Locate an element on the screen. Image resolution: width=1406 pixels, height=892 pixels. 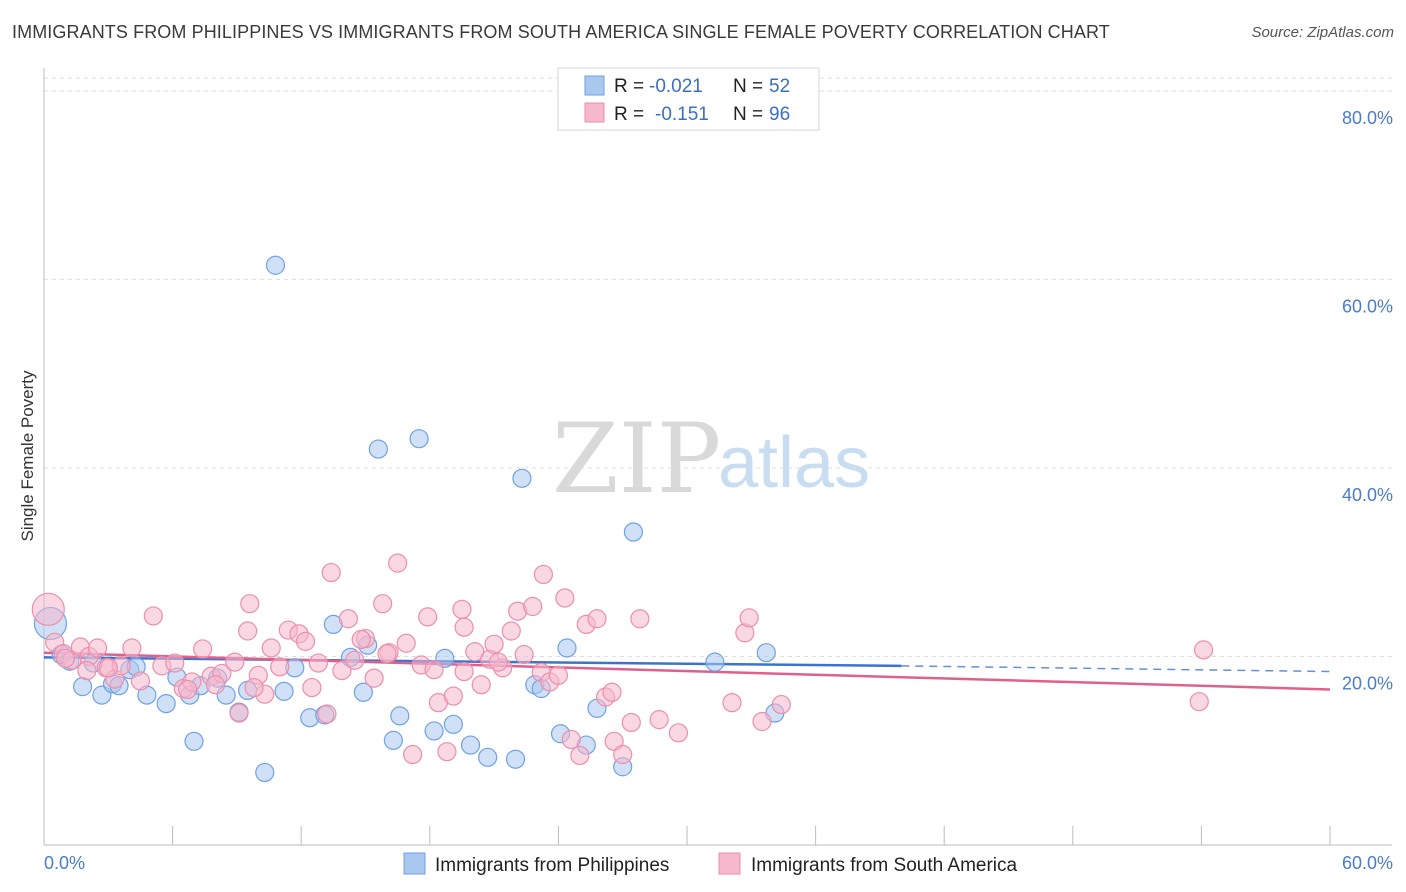
legend-n-value-philippines: 52 is located at coordinates (779, 86).